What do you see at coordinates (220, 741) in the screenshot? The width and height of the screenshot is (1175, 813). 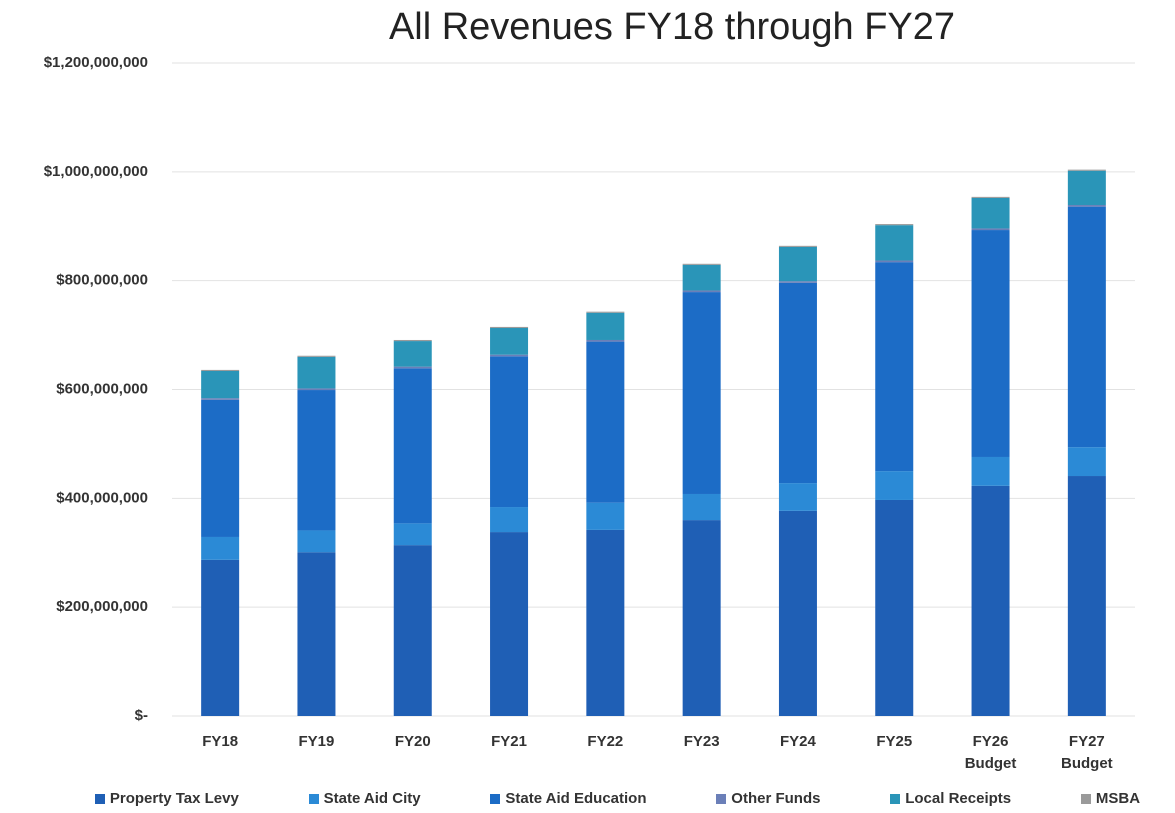 I see `x-tick-label: FY18` at bounding box center [220, 741].